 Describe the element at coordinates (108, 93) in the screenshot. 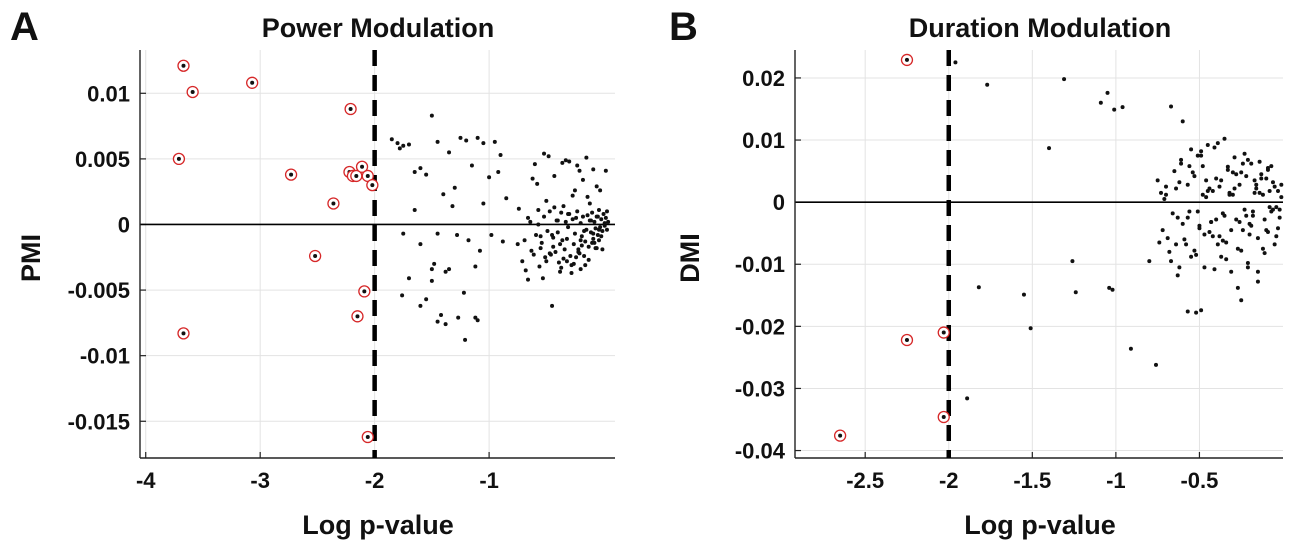

I see `y-tick-label: 0.01` at that location.